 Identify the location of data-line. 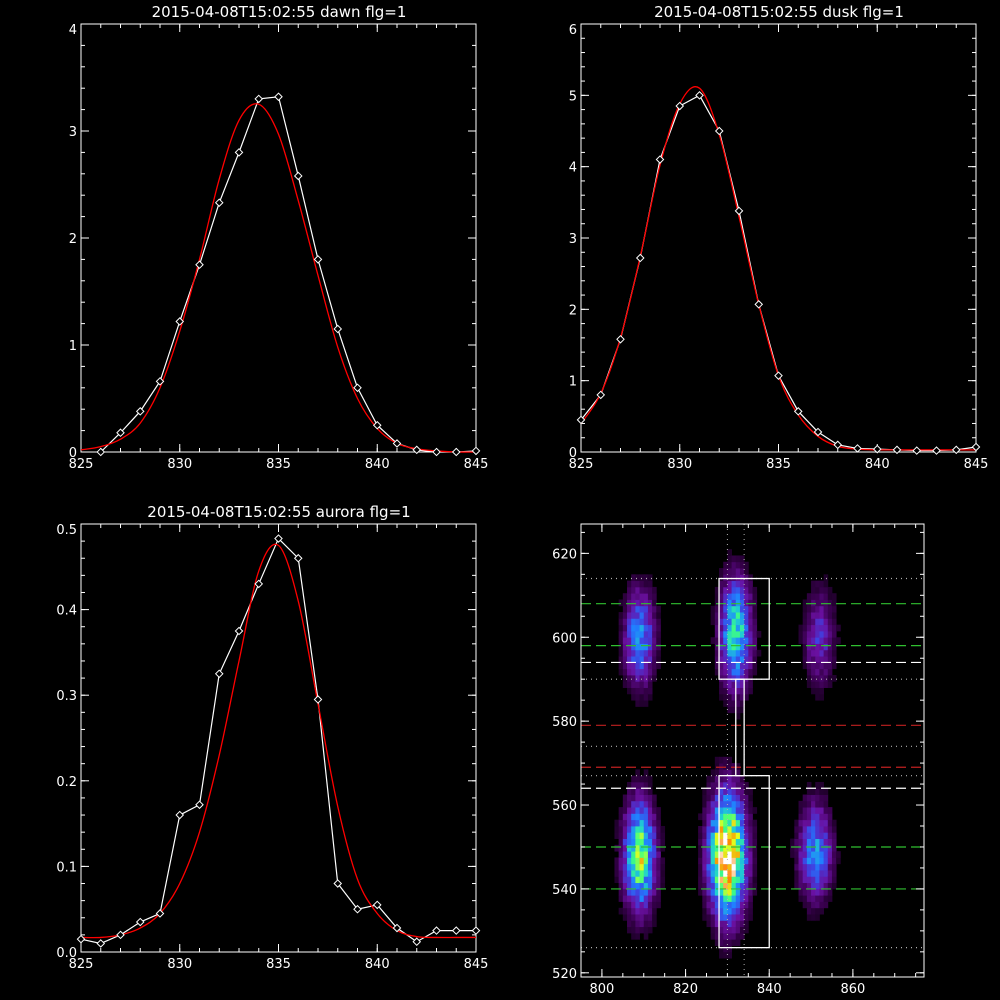
(778, 273).